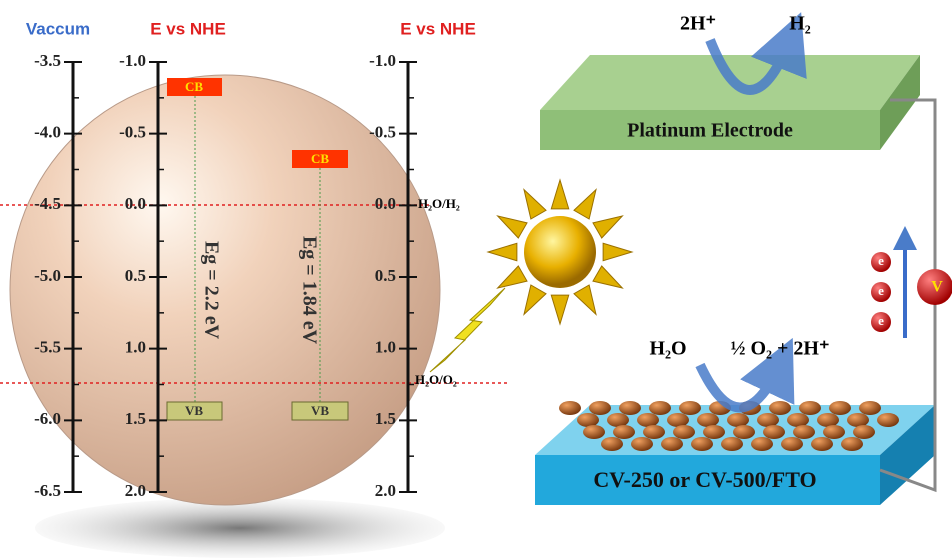  Describe the element at coordinates (58, 28) in the screenshot. I see `axis-title: Vaccum` at that location.